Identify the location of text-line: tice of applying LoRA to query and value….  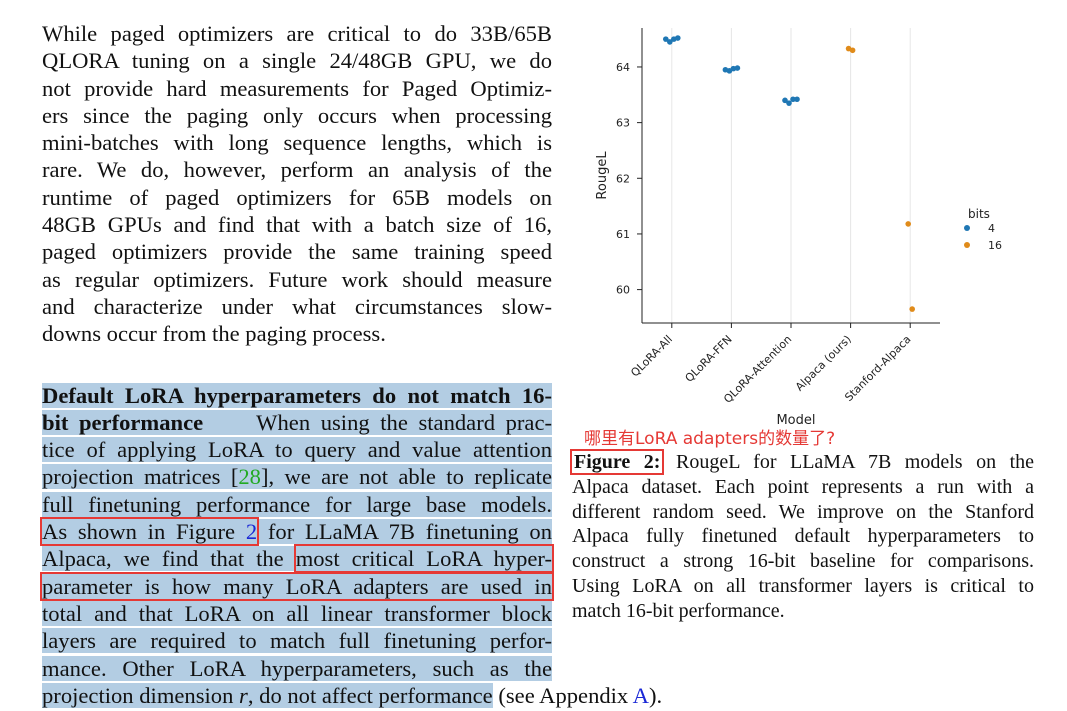
(297, 449).